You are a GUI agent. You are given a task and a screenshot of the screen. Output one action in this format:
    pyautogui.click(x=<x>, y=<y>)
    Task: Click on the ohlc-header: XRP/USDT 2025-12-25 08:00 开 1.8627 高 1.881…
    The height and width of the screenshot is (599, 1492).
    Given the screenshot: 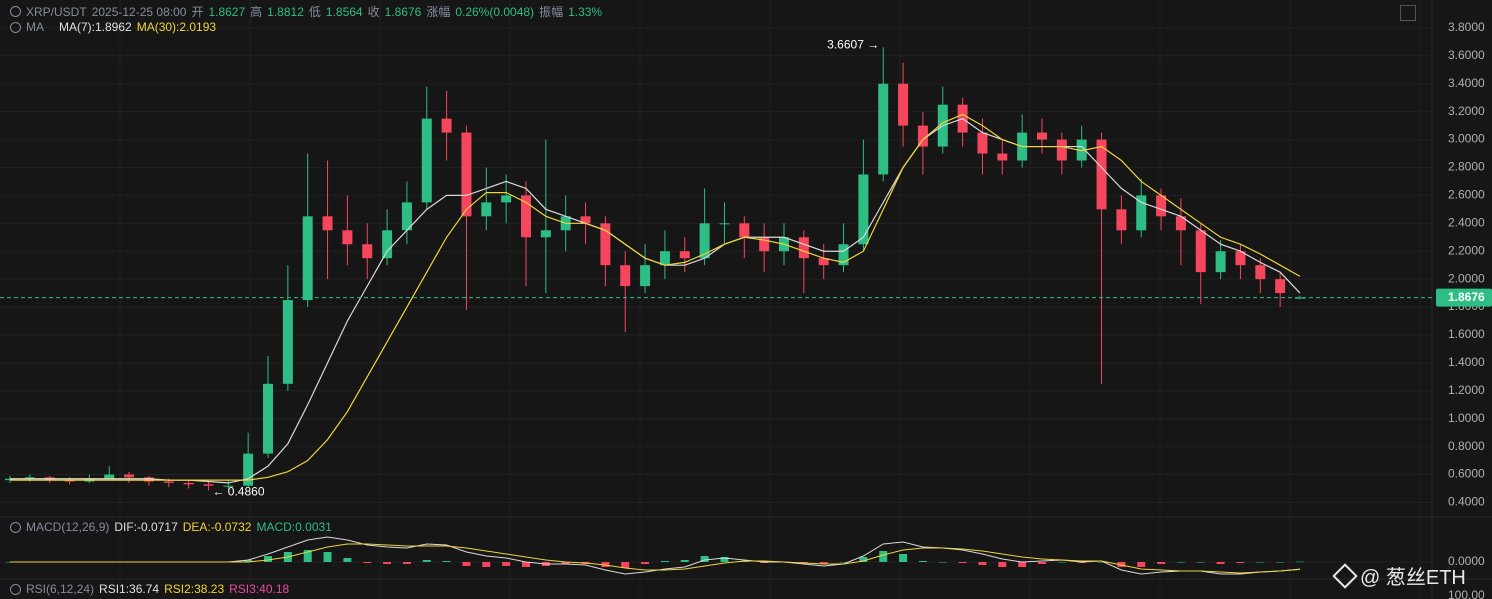 What is the action you would take?
    pyautogui.click(x=306, y=11)
    